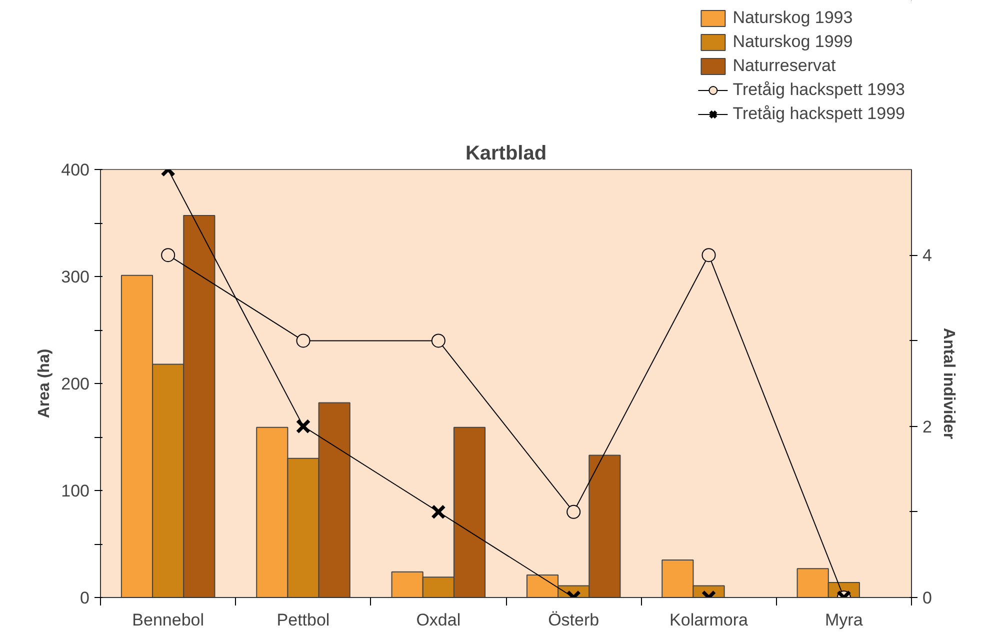  What do you see at coordinates (948, 384) in the screenshot?
I see `y2-axis-title: Antal individer` at bounding box center [948, 384].